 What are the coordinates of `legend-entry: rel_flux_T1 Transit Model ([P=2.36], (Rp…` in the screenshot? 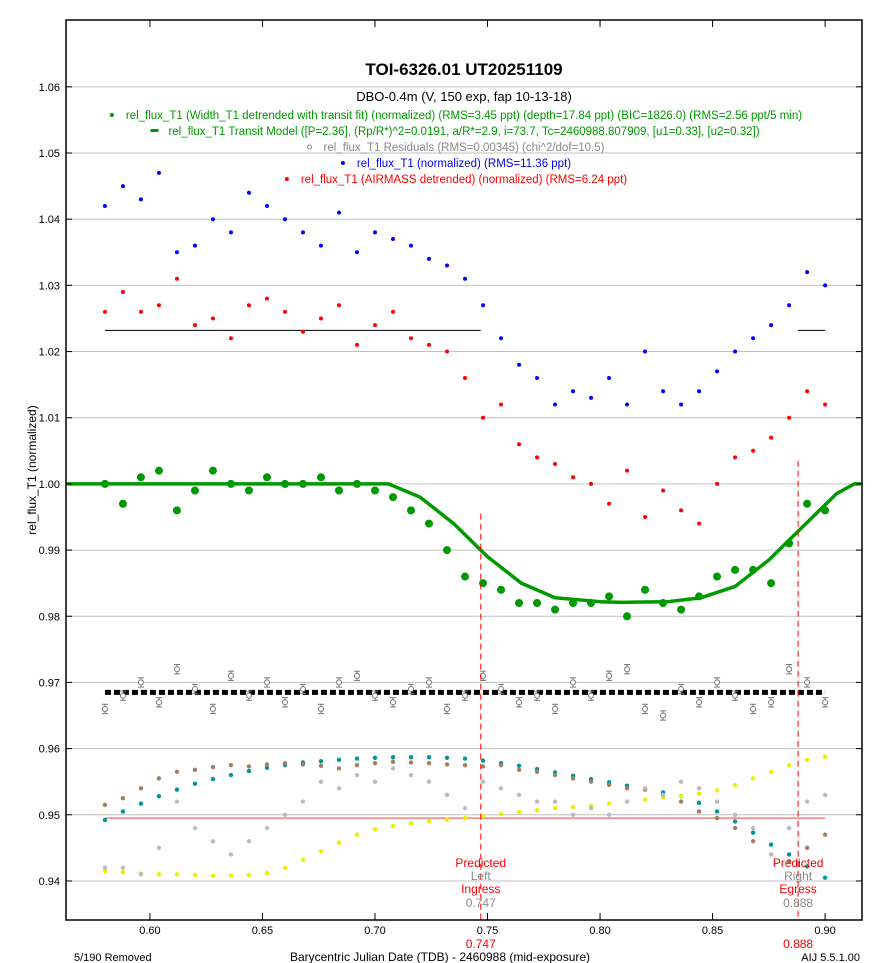 It's located at (463, 132).